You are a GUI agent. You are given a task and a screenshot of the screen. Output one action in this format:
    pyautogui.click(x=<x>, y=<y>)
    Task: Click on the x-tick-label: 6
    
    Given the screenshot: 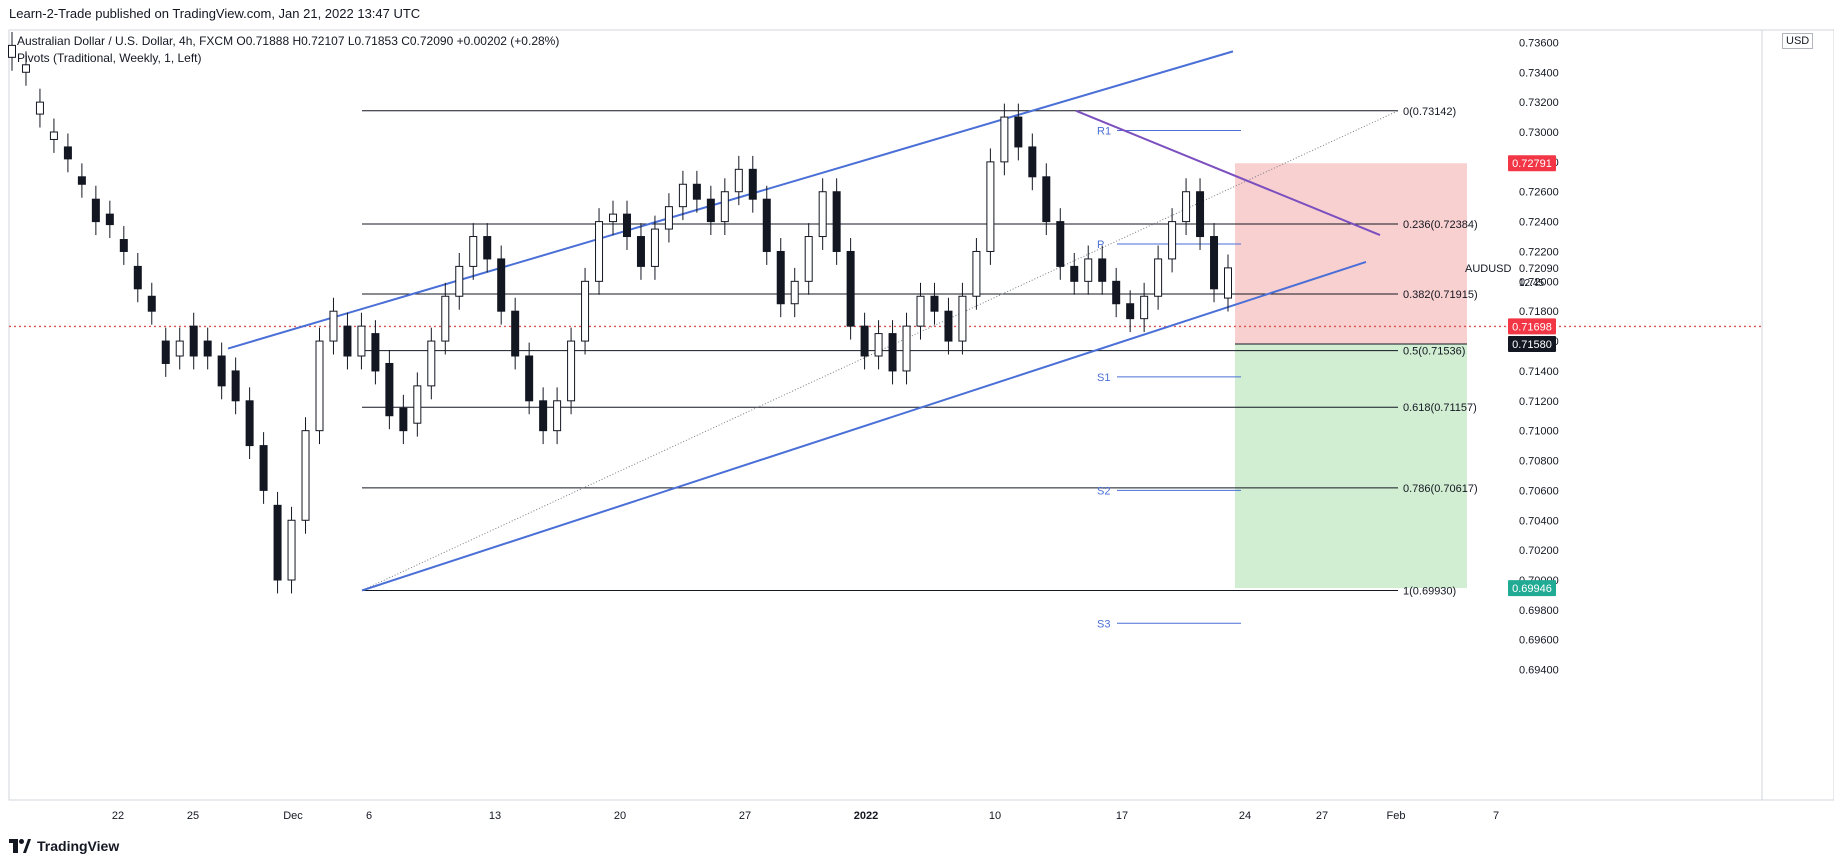 What is the action you would take?
    pyautogui.click(x=369, y=816)
    